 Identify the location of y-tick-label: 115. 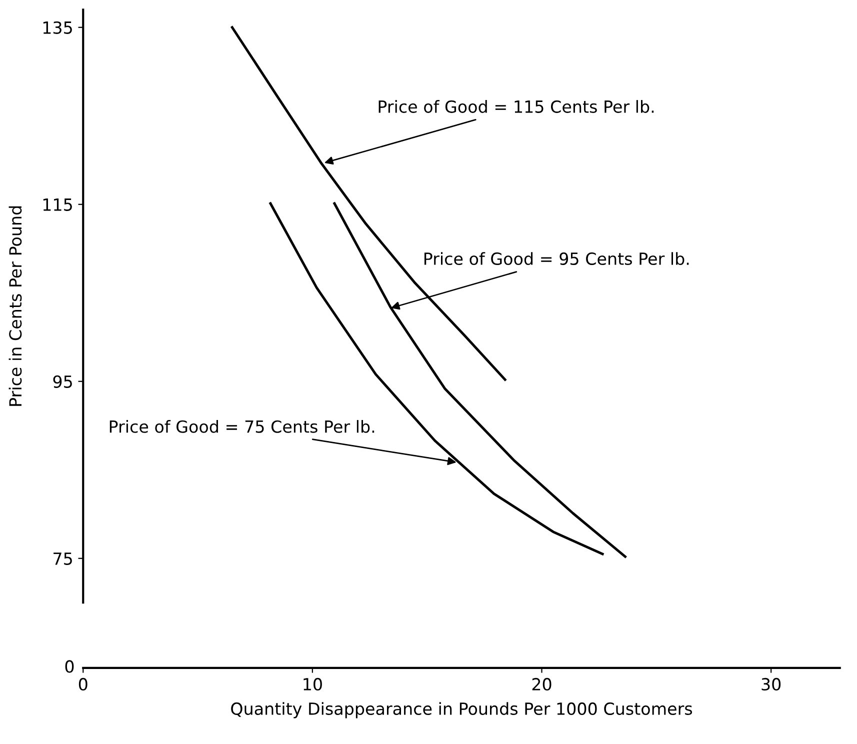
(57, 204).